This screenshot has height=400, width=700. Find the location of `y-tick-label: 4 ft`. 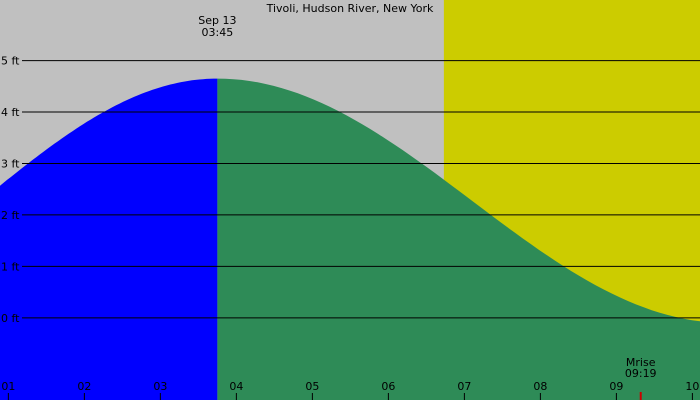

y-tick-label: 4 ft is located at coordinates (10, 112).